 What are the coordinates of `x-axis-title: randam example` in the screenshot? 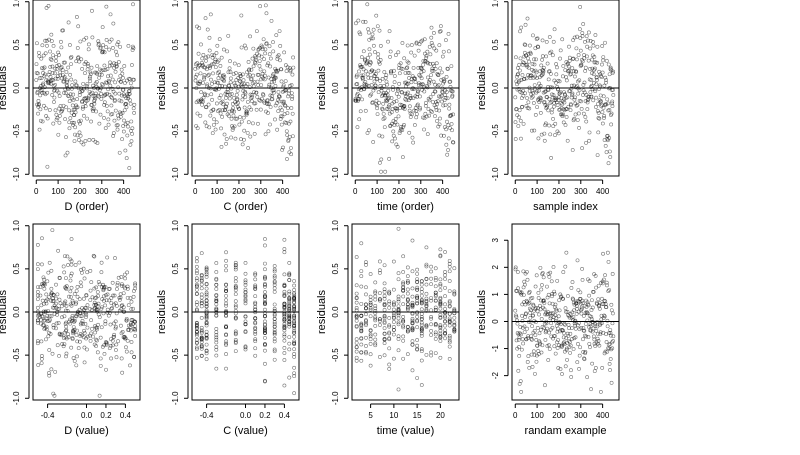 It's located at (566, 431).